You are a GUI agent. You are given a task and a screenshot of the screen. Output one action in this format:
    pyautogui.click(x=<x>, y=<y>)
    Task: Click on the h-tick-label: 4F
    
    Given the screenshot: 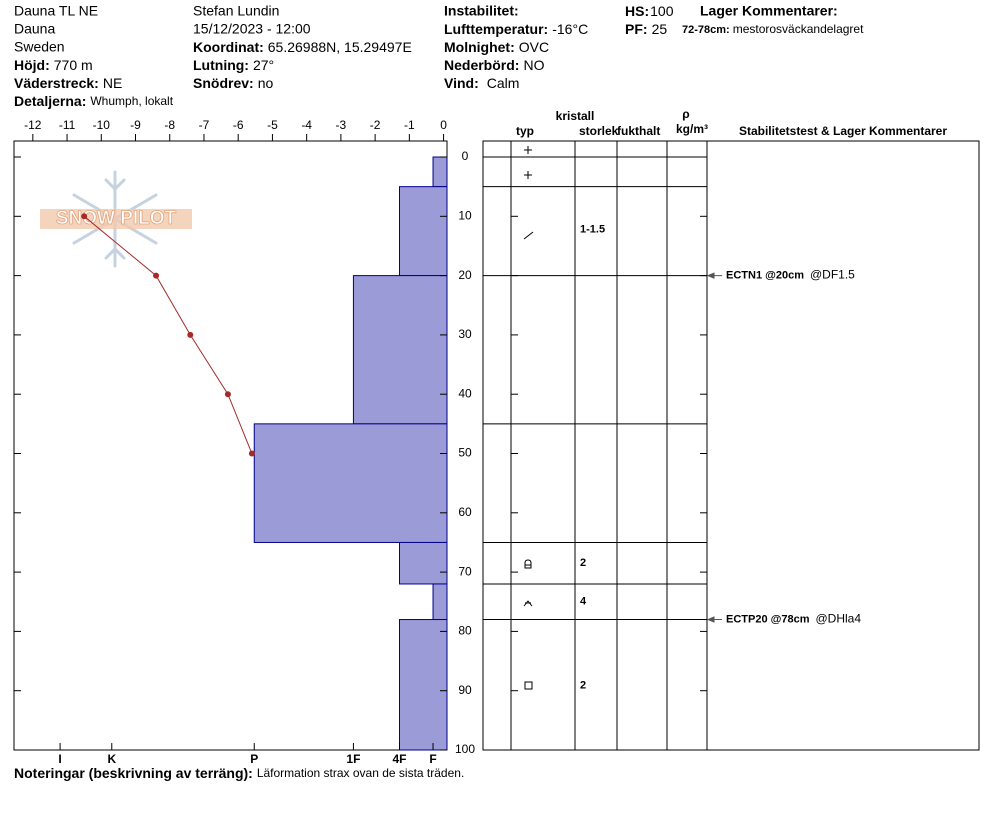 What is the action you would take?
    pyautogui.click(x=400, y=759)
    